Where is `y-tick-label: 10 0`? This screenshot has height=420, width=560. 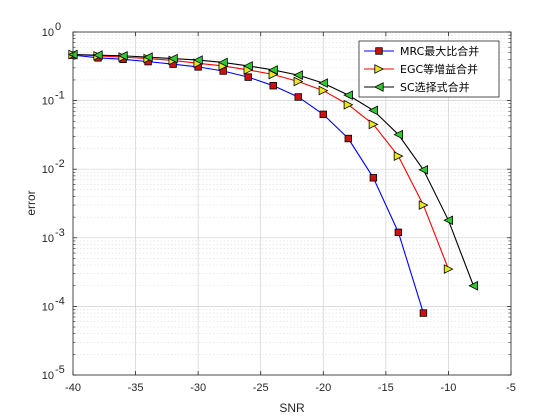 y-tick-label: 10 0 is located at coordinates (51, 30).